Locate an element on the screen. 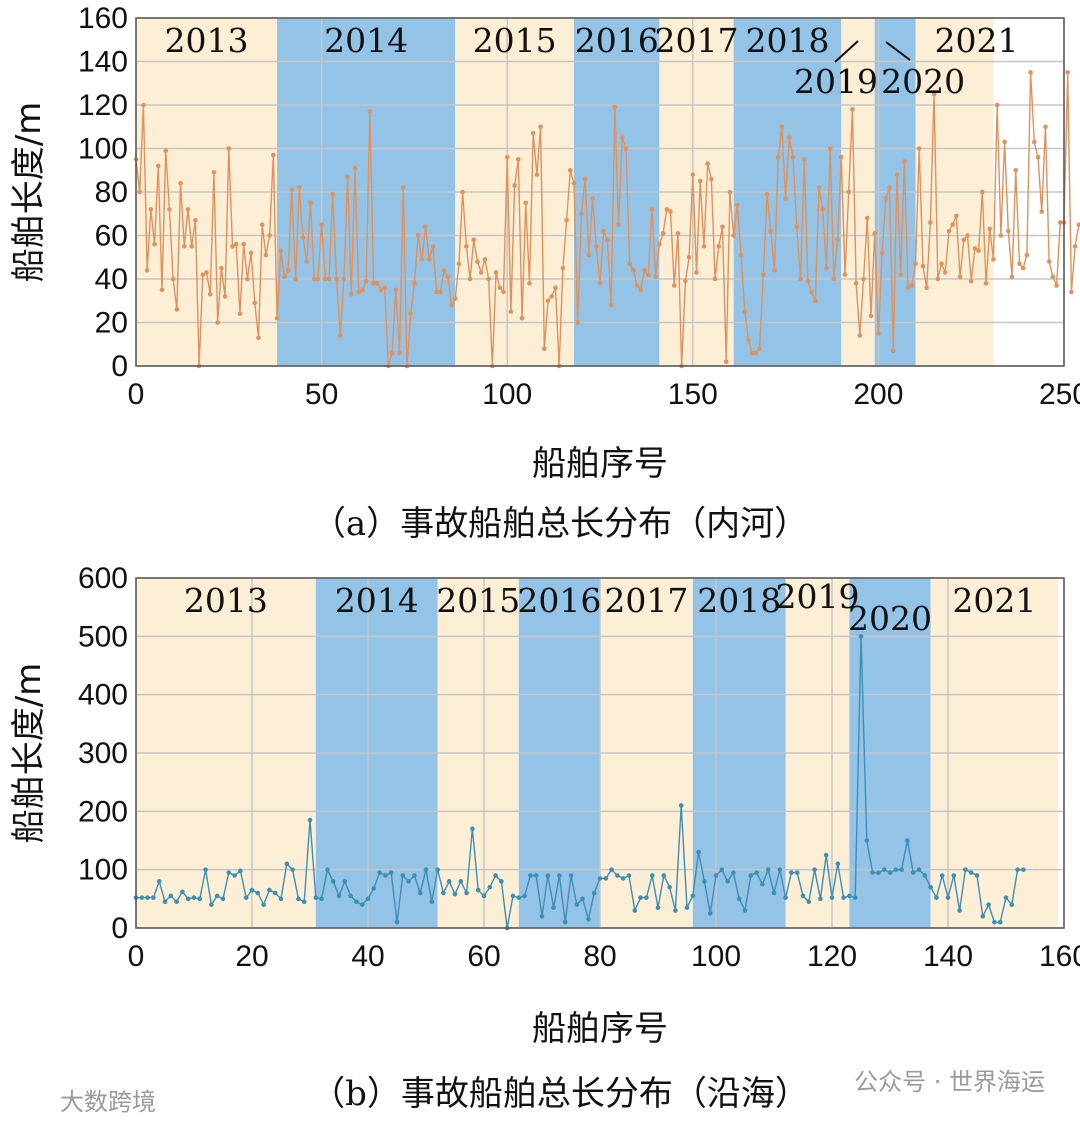 This screenshot has width=1080, height=1124. year-label-2016: 2016 is located at coordinates (617, 40).